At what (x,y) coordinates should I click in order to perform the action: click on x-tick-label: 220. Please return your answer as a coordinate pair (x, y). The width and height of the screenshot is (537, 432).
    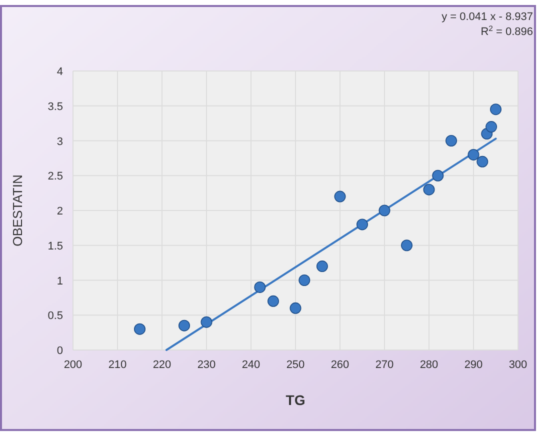
    Looking at the image, I should click on (162, 365).